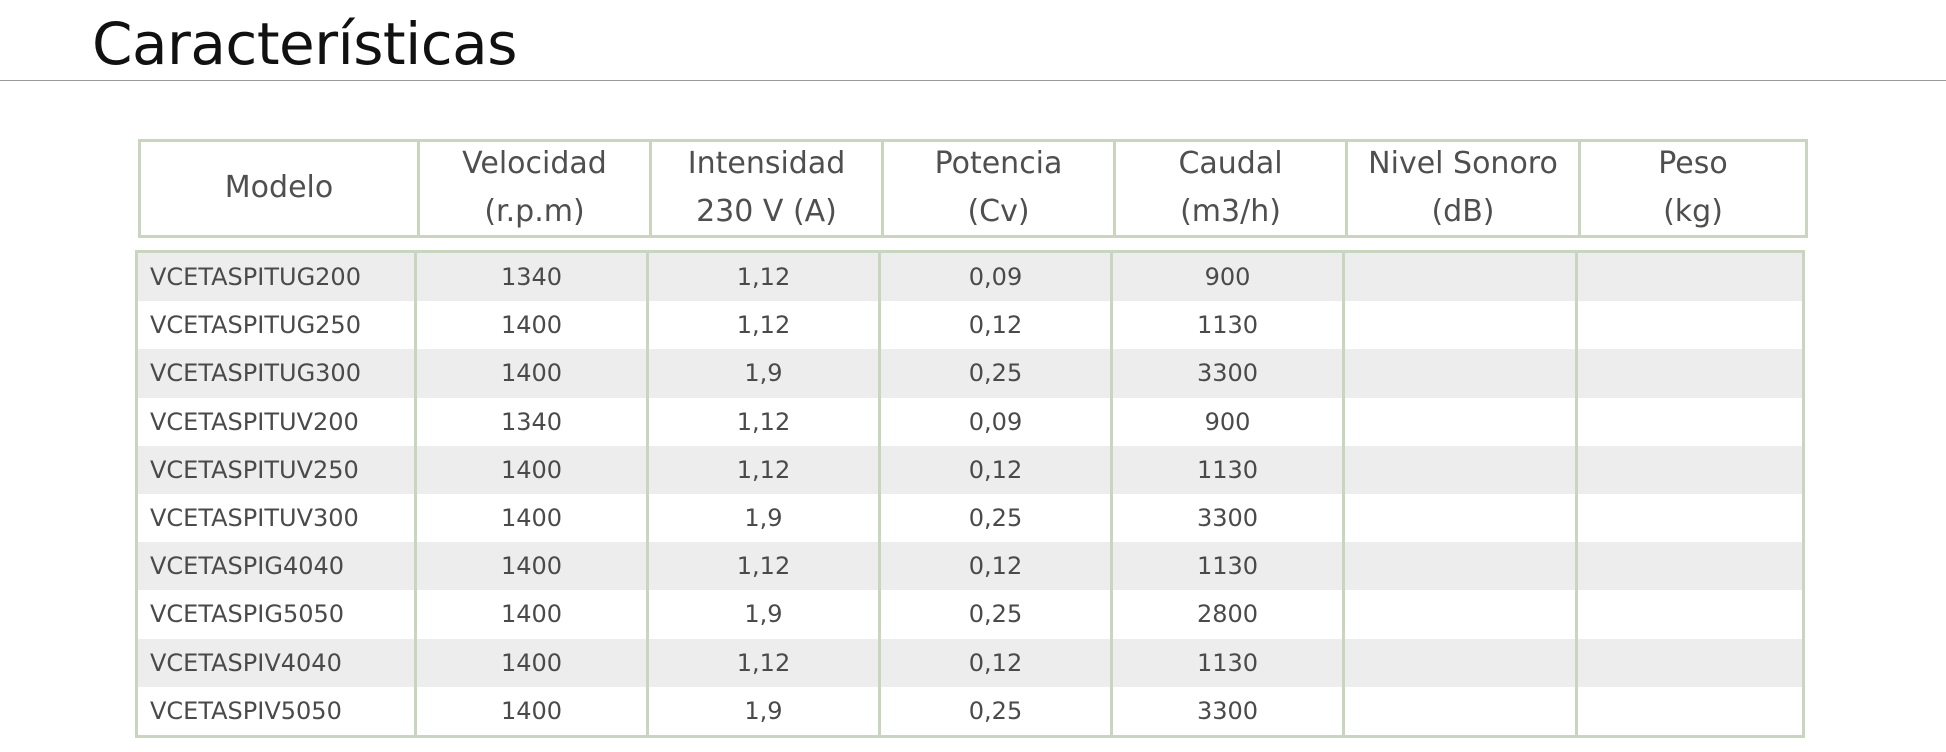 This screenshot has height=752, width=1946. I want to click on header-unit: (m3/h), so click(1230, 211).